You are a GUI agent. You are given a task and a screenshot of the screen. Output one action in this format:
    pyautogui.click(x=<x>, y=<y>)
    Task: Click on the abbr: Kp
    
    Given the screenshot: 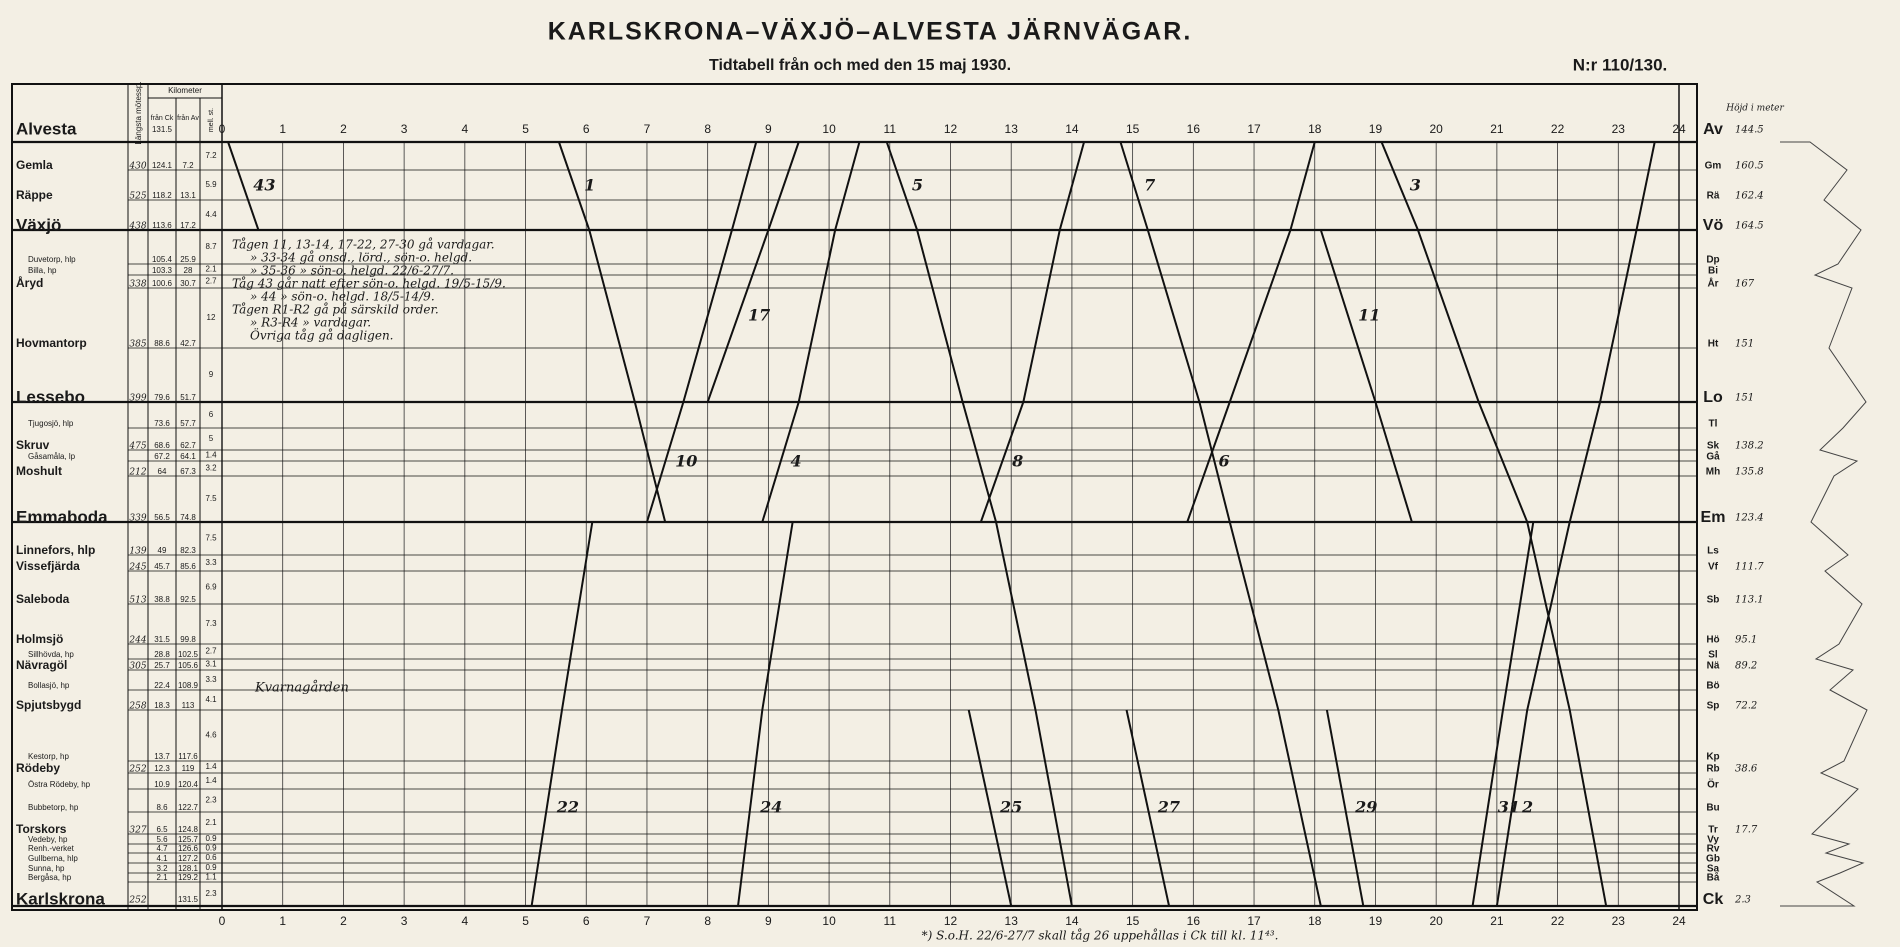 What is the action you would take?
    pyautogui.click(x=1712, y=757)
    